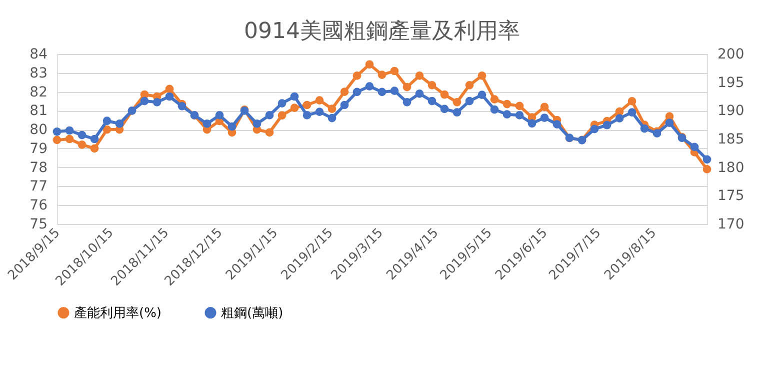 The width and height of the screenshot is (760, 381). Describe the element at coordinates (118, 312) in the screenshot. I see `legend-label: 產能利用率(%)` at that location.